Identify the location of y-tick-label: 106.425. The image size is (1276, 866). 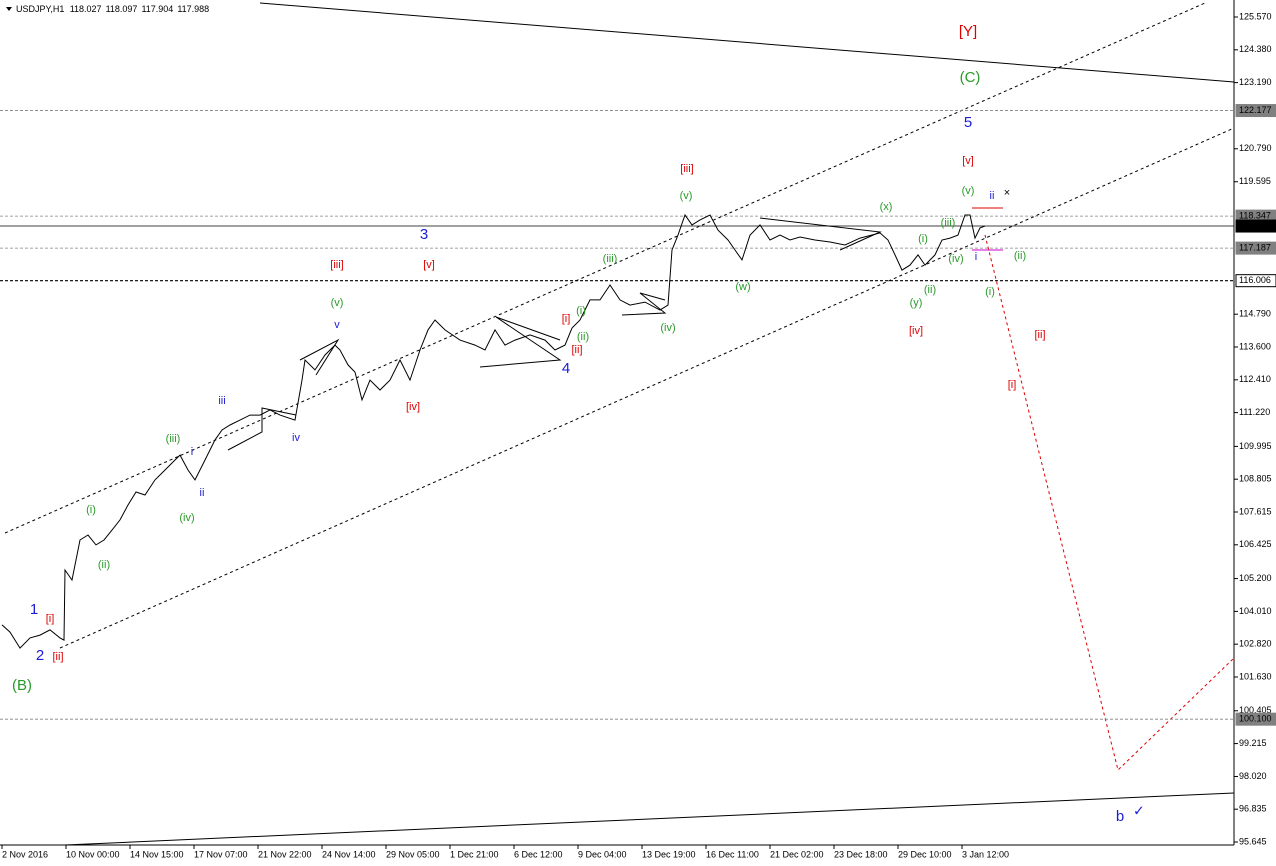
(1255, 544).